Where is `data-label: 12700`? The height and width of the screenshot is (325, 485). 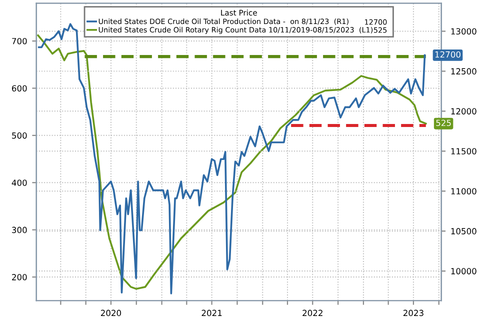 data-label: 12700 is located at coordinates (447, 54).